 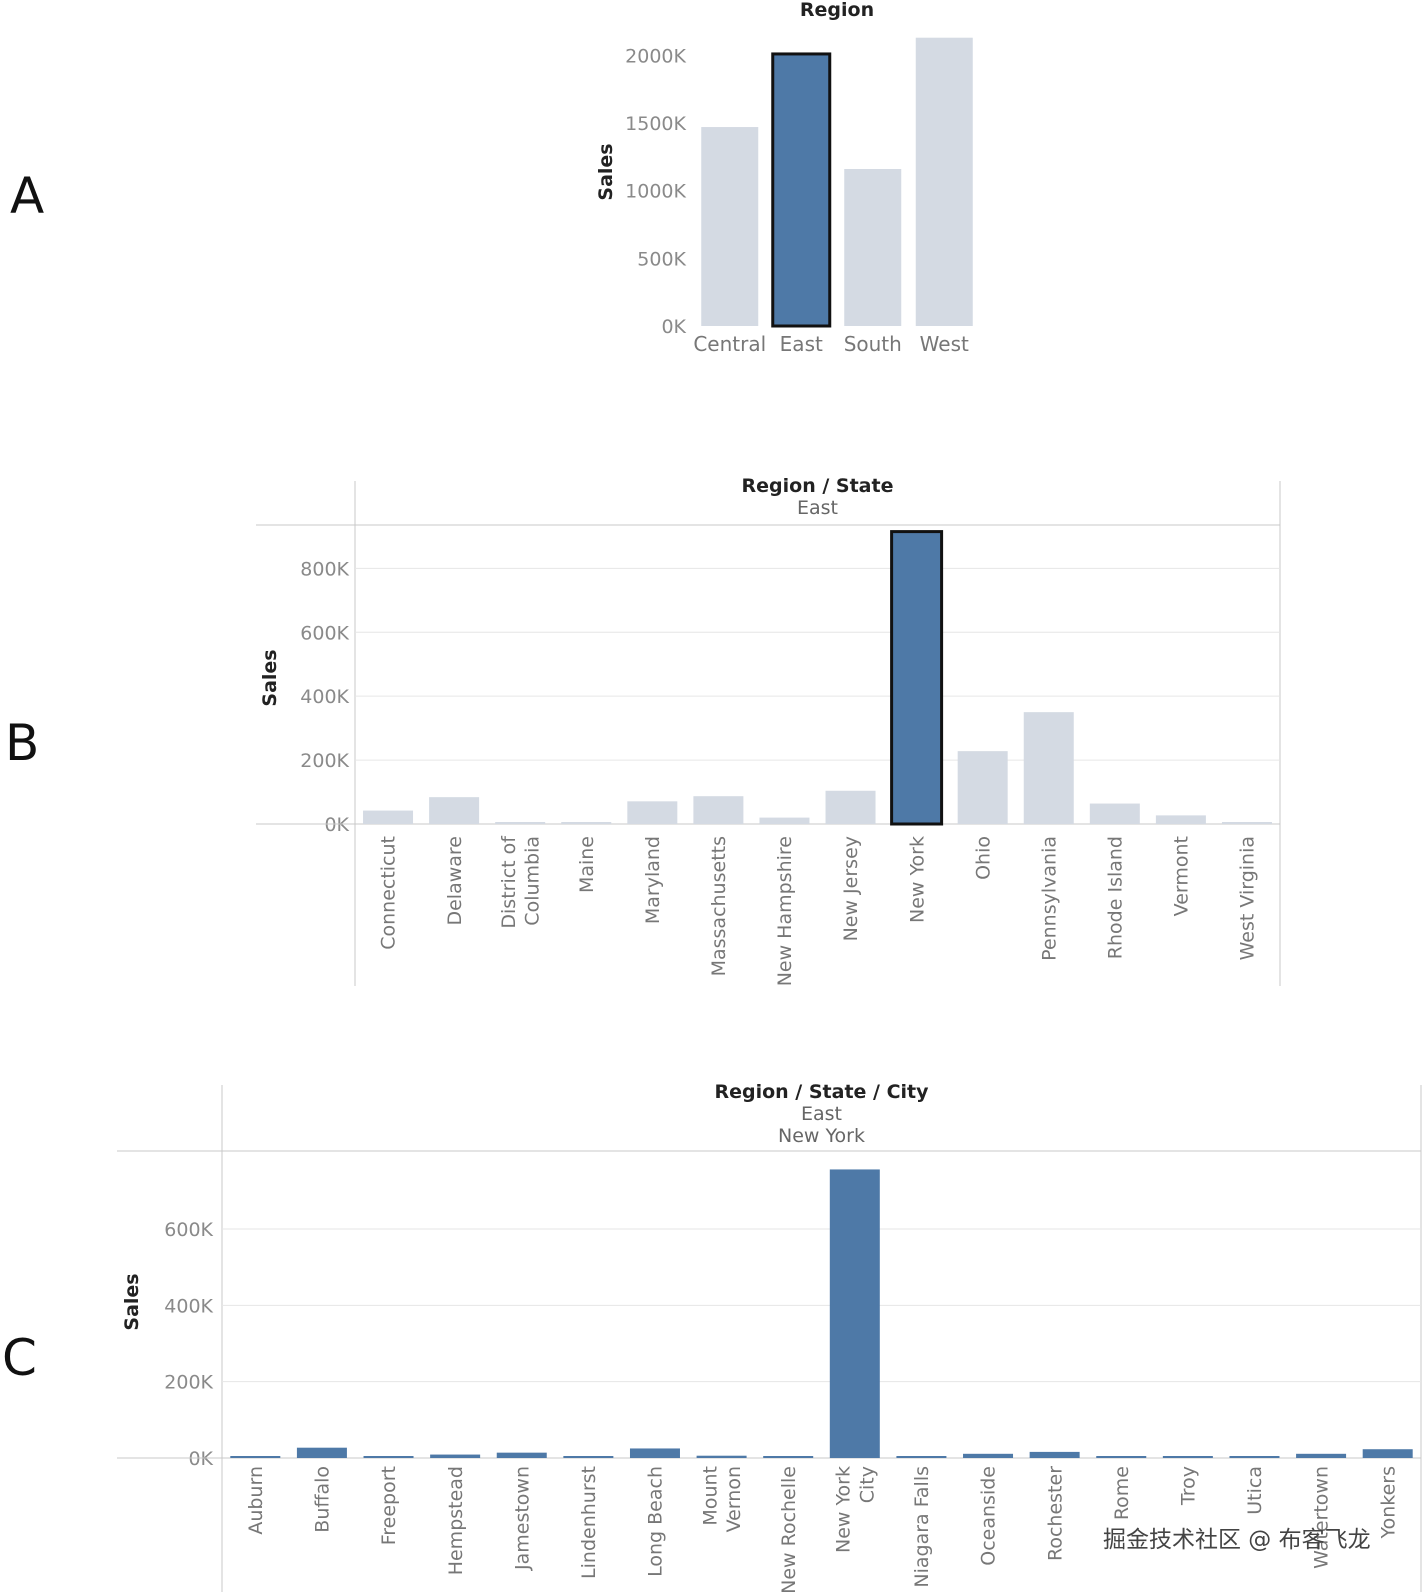 I want to click on x-tick-label: Auburn, so click(x=256, y=1500).